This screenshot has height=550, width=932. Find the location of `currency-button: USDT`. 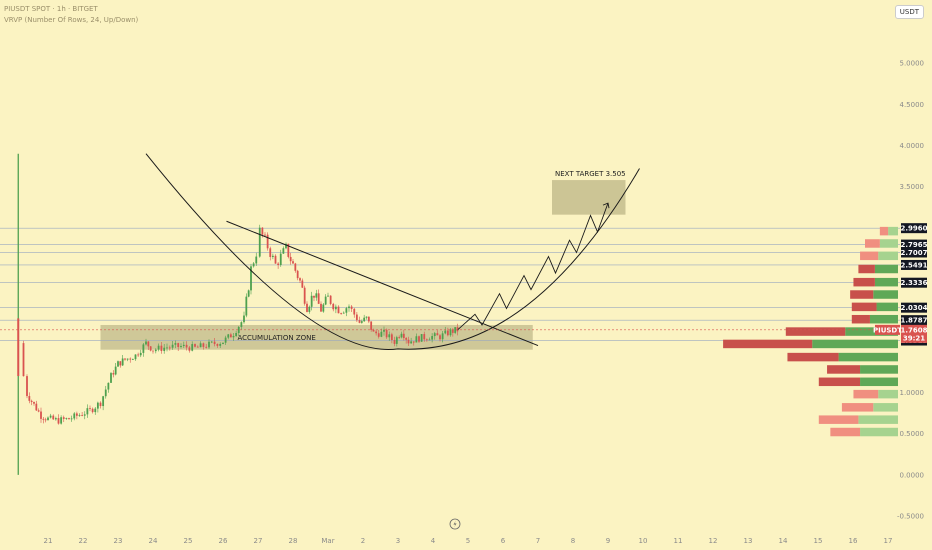

currency-button: USDT is located at coordinates (909, 12).